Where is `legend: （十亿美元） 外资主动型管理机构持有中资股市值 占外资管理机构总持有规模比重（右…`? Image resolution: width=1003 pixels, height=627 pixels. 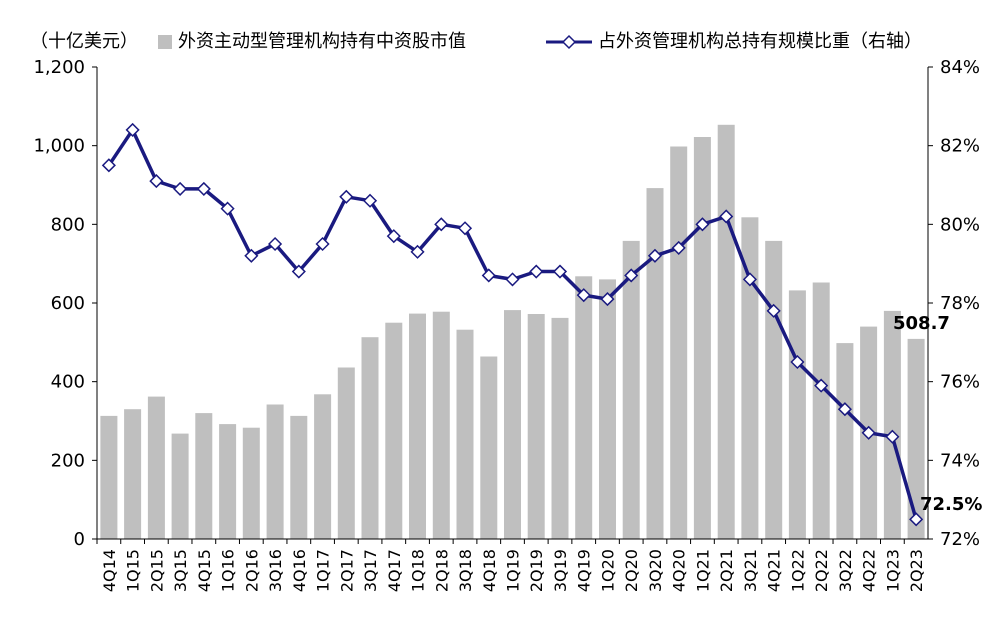 legend: （十亿美元） 外资主动型管理机构持有中资股市值 占外资管理机构总持有规模比重（右… is located at coordinates (476, 41).